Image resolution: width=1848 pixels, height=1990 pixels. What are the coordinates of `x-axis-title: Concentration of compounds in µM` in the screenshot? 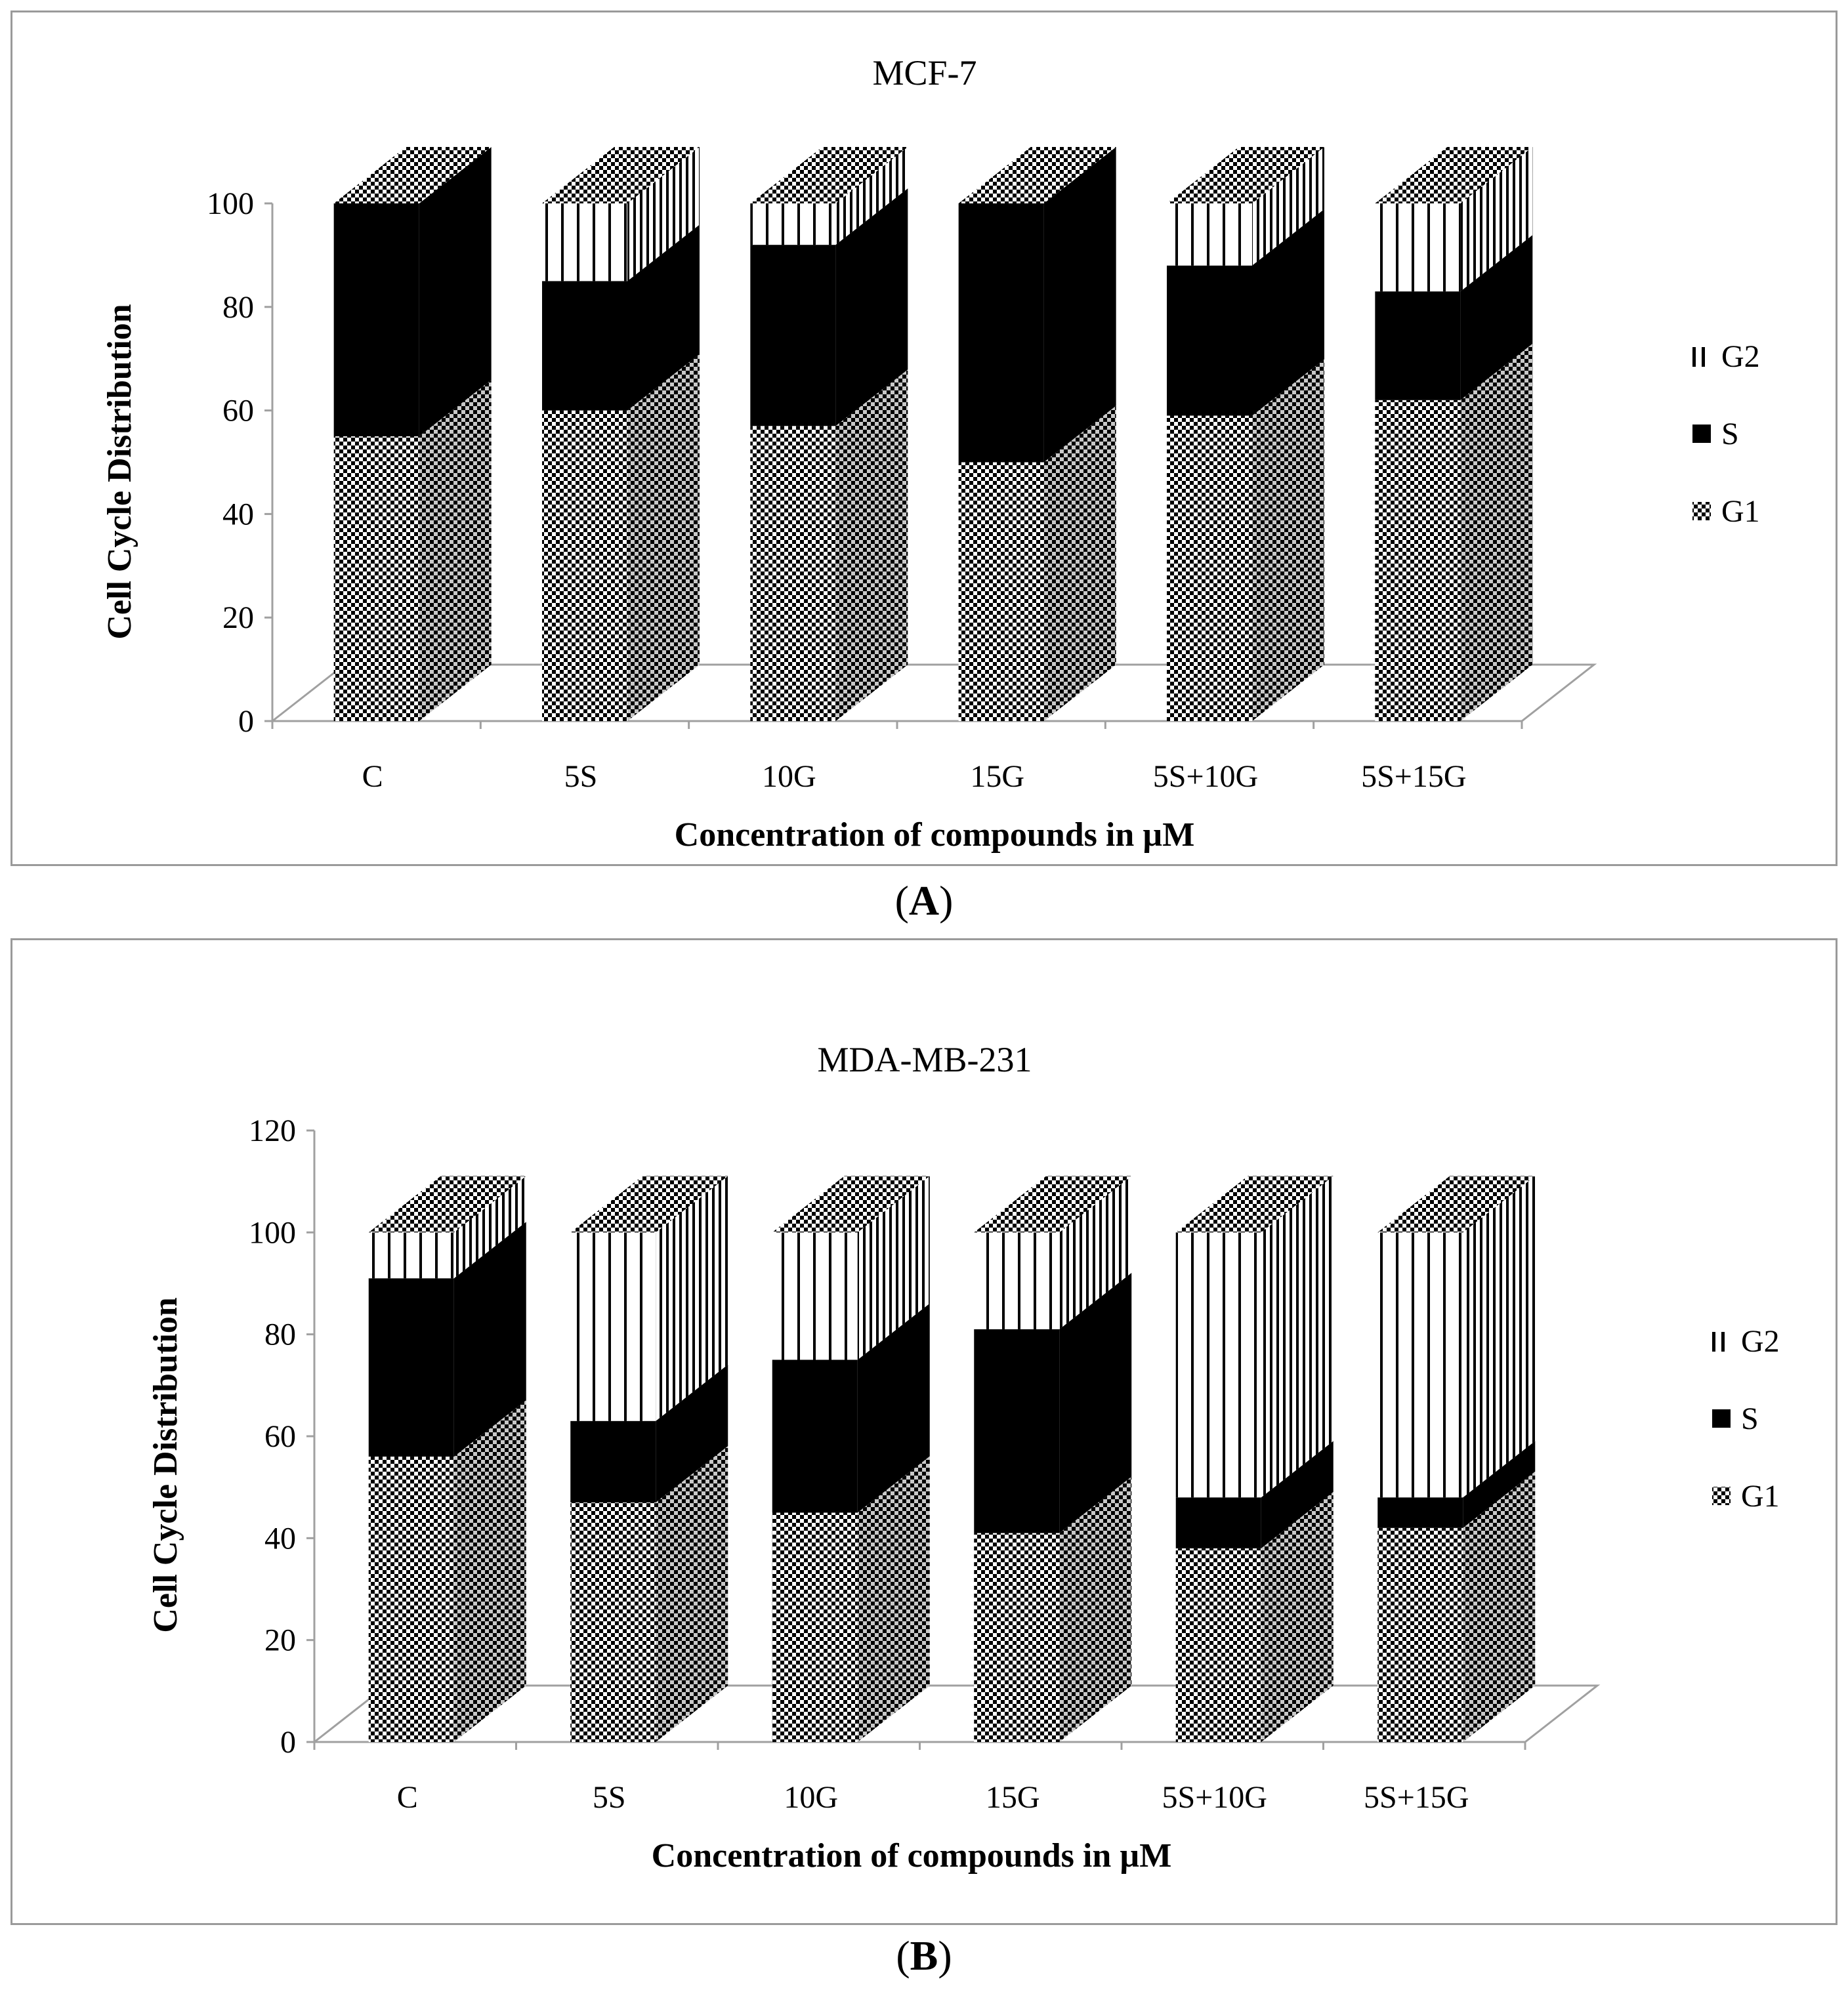 It's located at (935, 835).